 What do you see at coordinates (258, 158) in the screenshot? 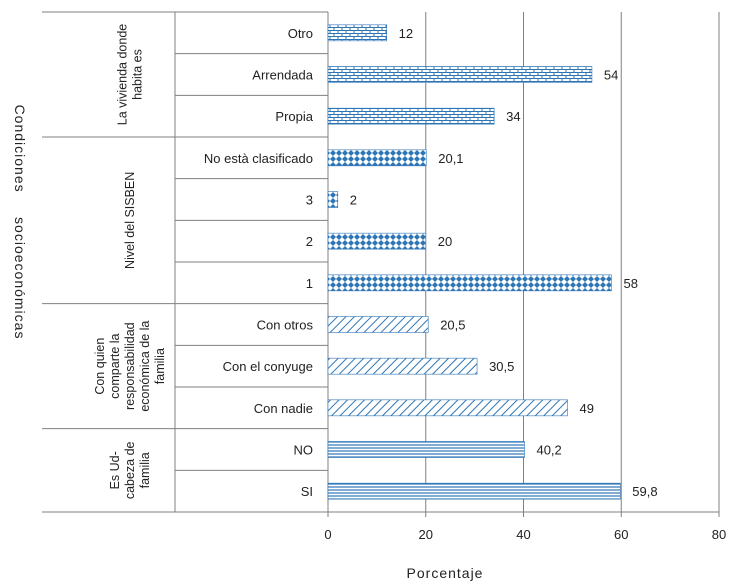
I see `category-label: No està clasificado` at bounding box center [258, 158].